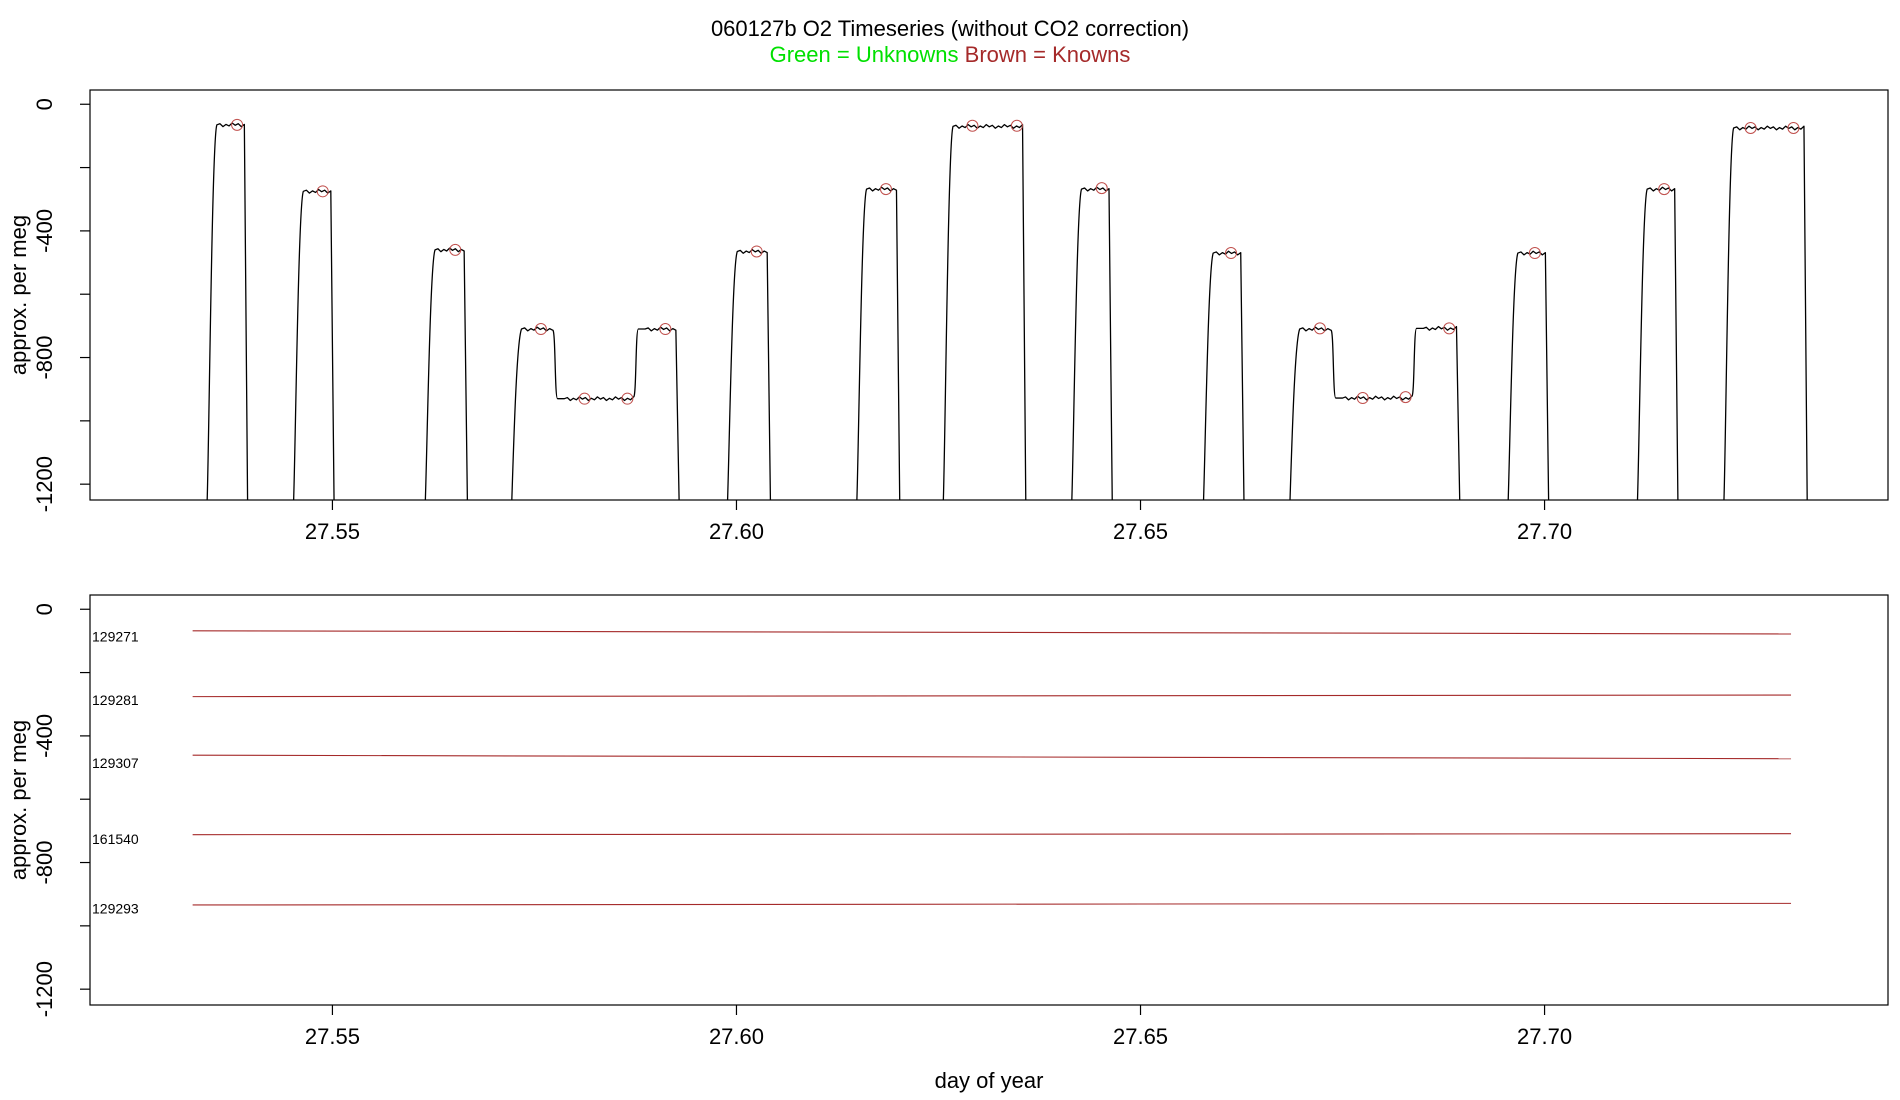 The image size is (1900, 1100). What do you see at coordinates (115, 763) in the screenshot?
I see `known-series-label: 129307` at bounding box center [115, 763].